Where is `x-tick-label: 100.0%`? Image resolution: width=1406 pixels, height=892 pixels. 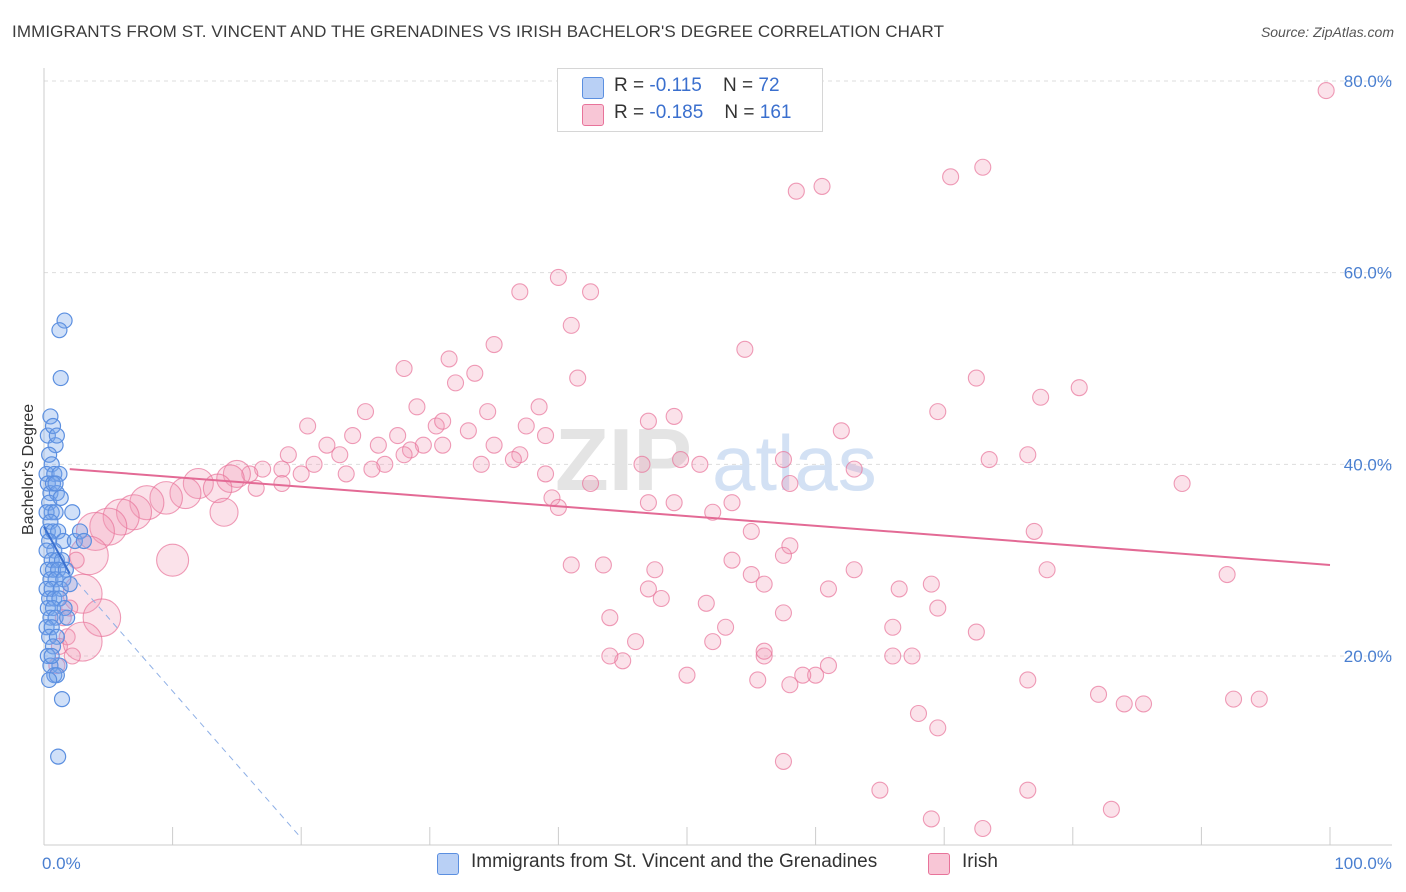
x-tick-label: 100.0% is located at coordinates (1363, 863).